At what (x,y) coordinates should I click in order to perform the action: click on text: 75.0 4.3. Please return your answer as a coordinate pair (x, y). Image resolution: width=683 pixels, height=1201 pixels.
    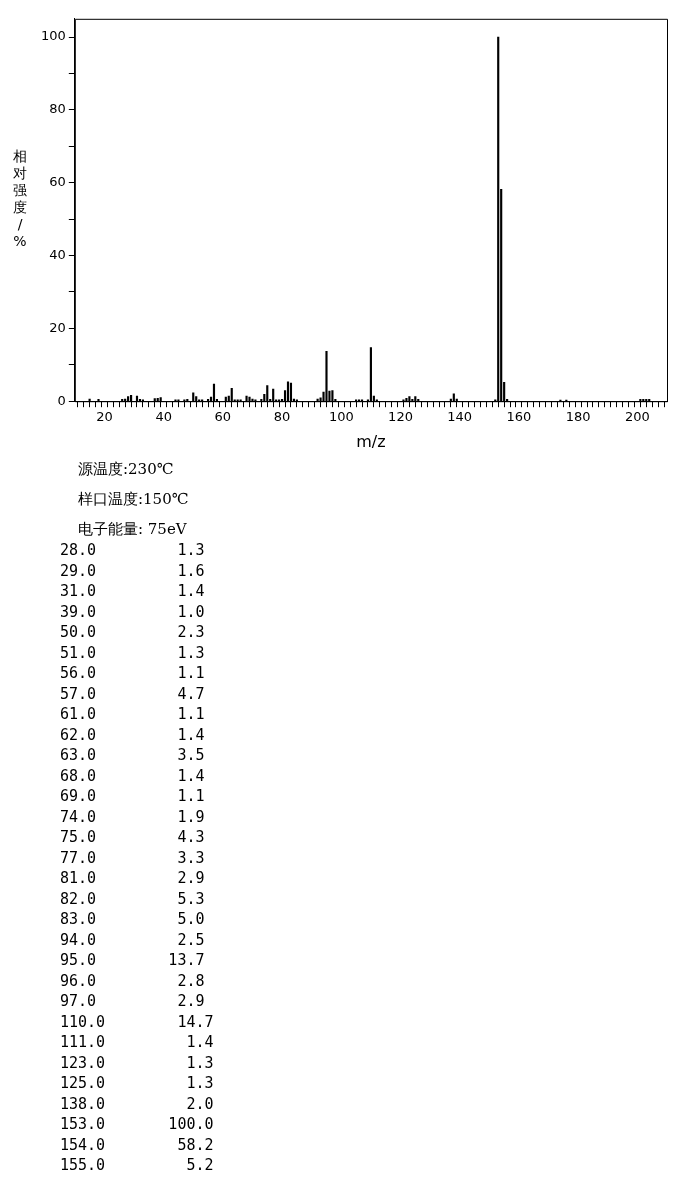
    Looking at the image, I should click on (133, 837).